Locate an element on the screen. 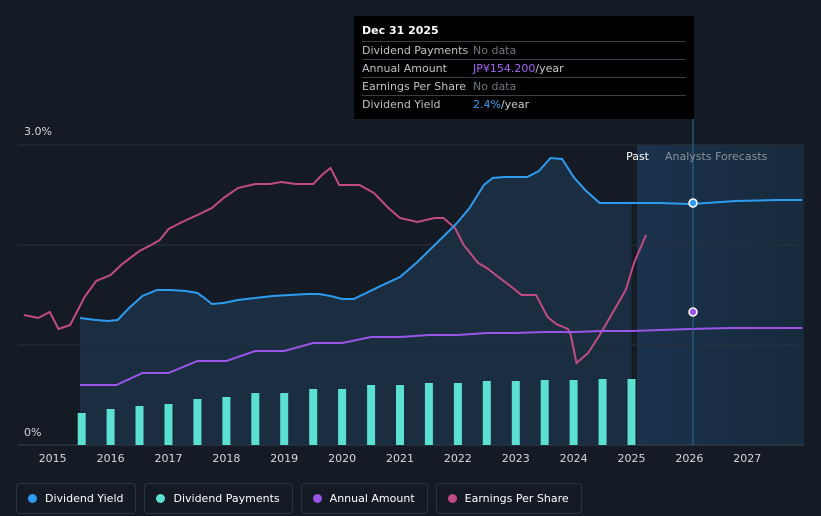  legend-item-annual-amount: Annual Amount is located at coordinates (364, 498).